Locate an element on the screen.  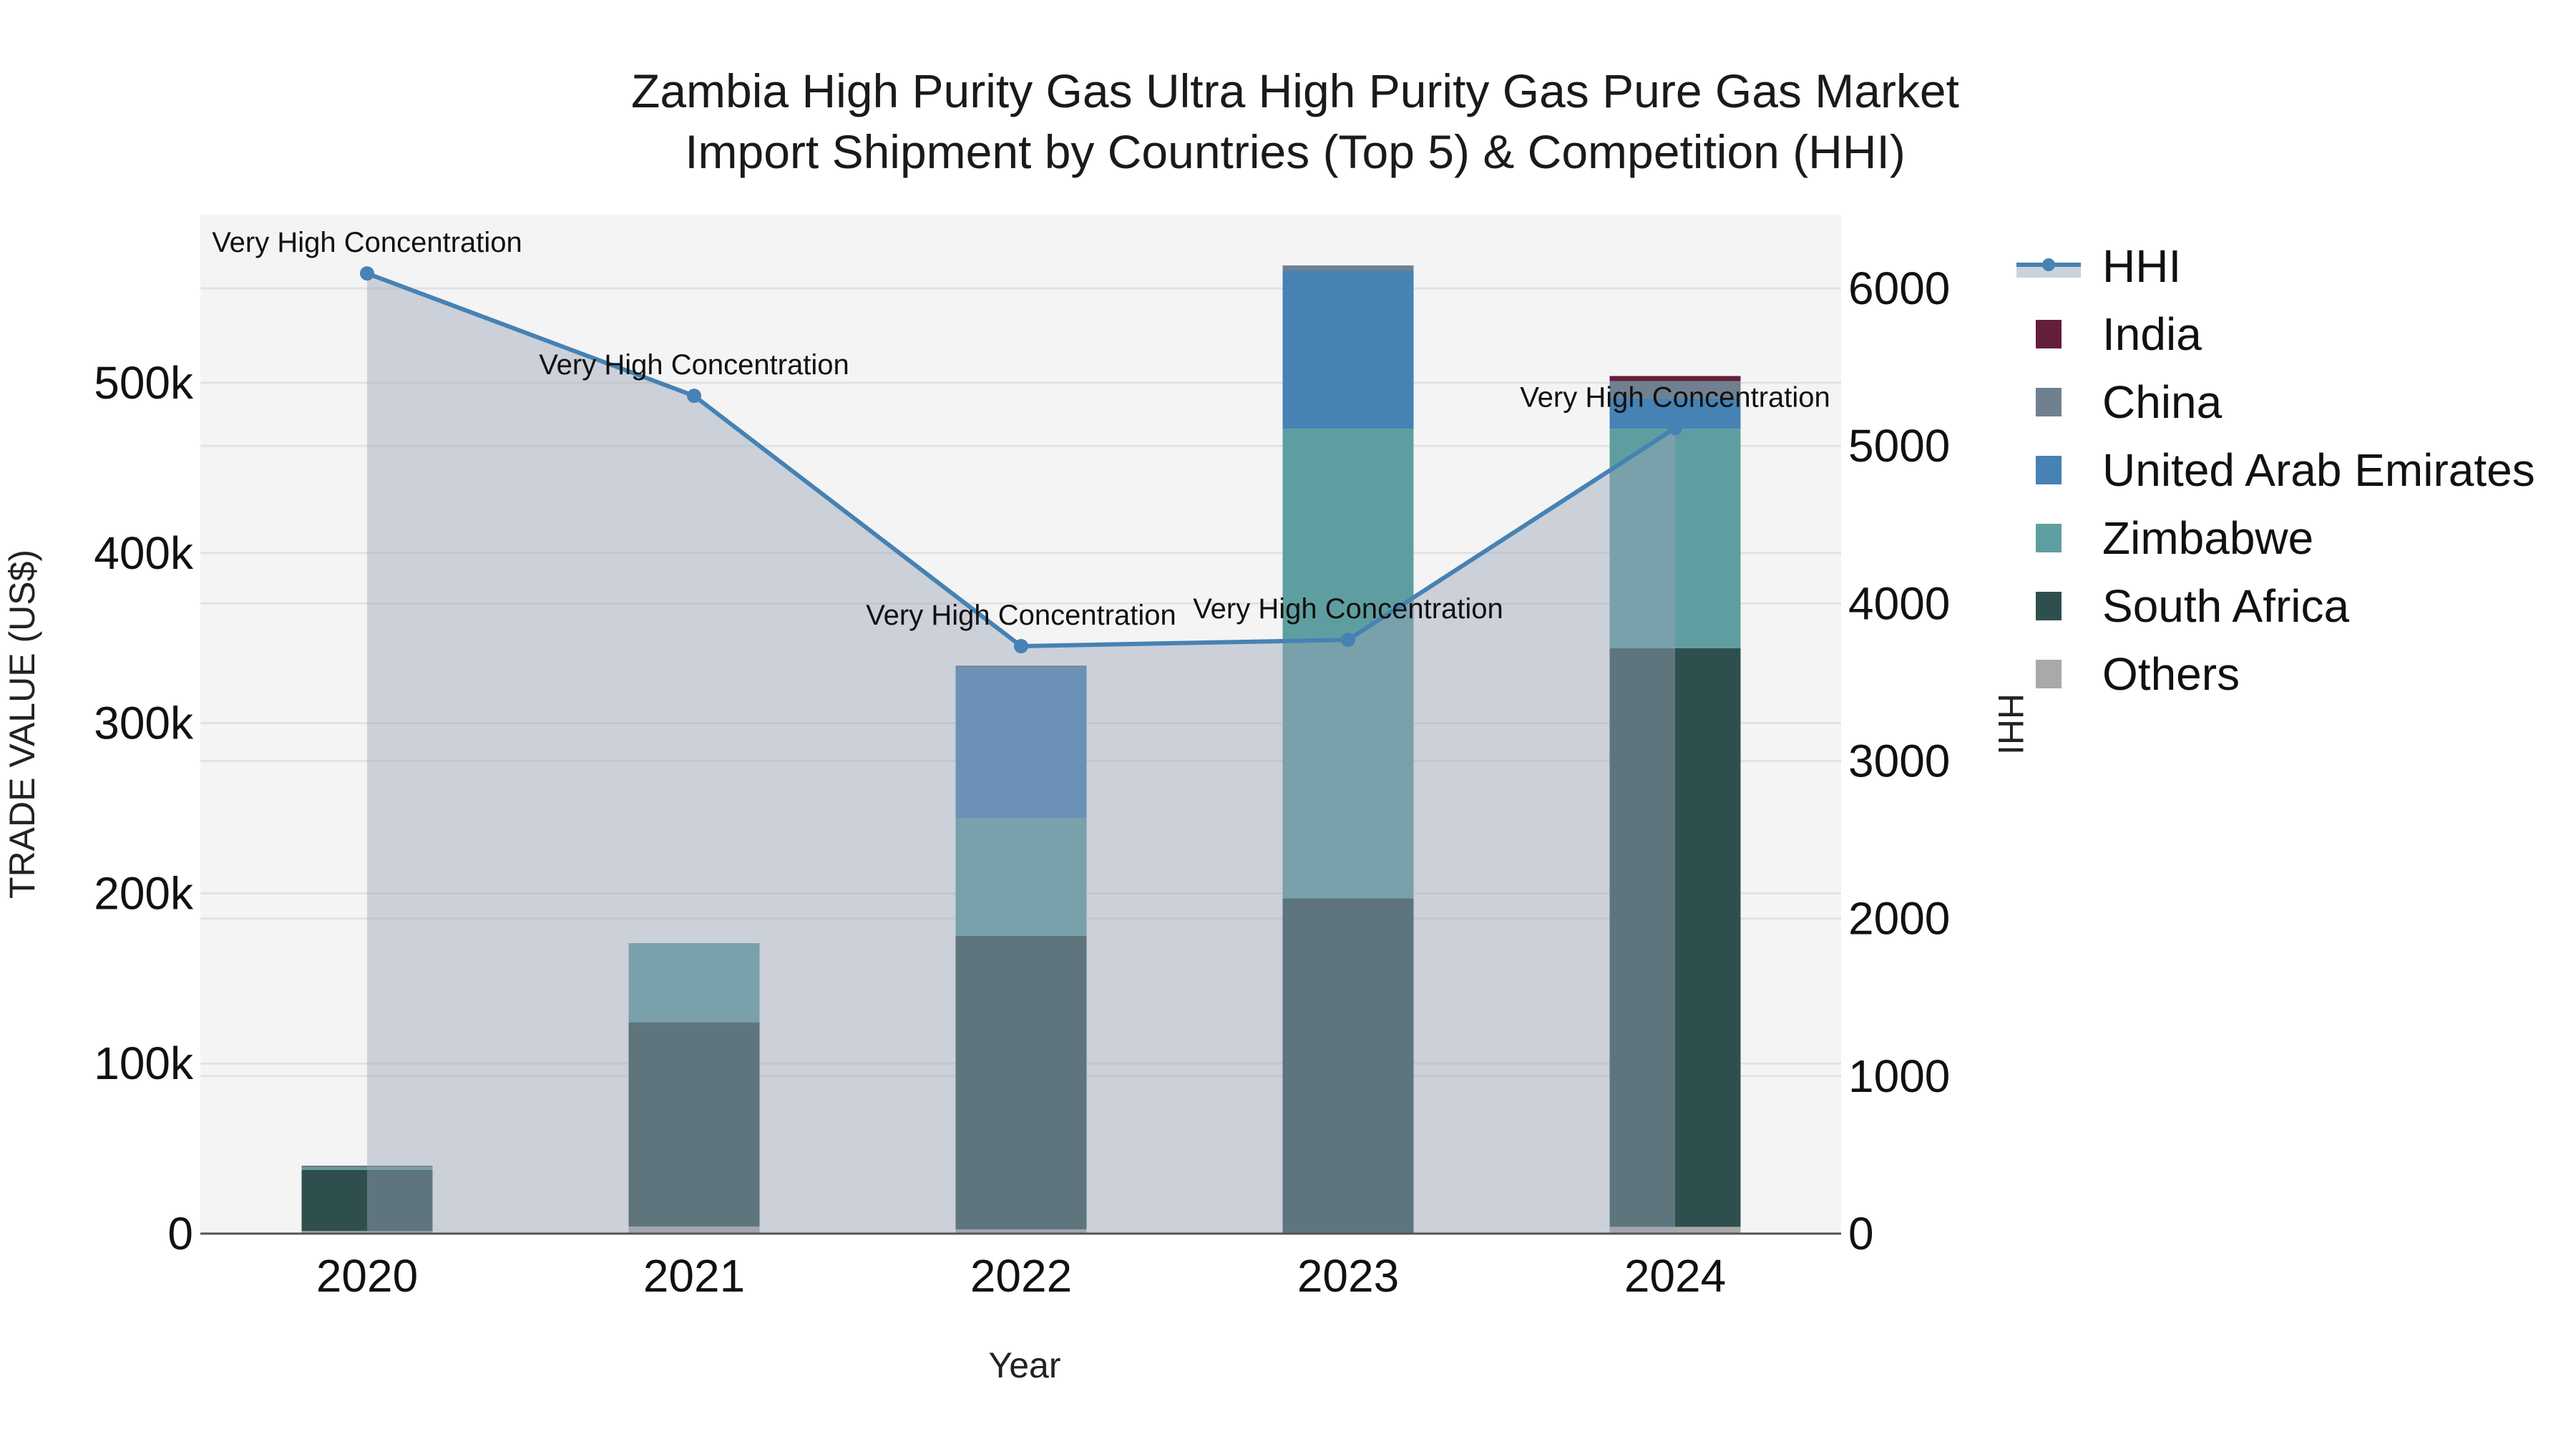
legend-item-others: Others is located at coordinates (2138, 674).